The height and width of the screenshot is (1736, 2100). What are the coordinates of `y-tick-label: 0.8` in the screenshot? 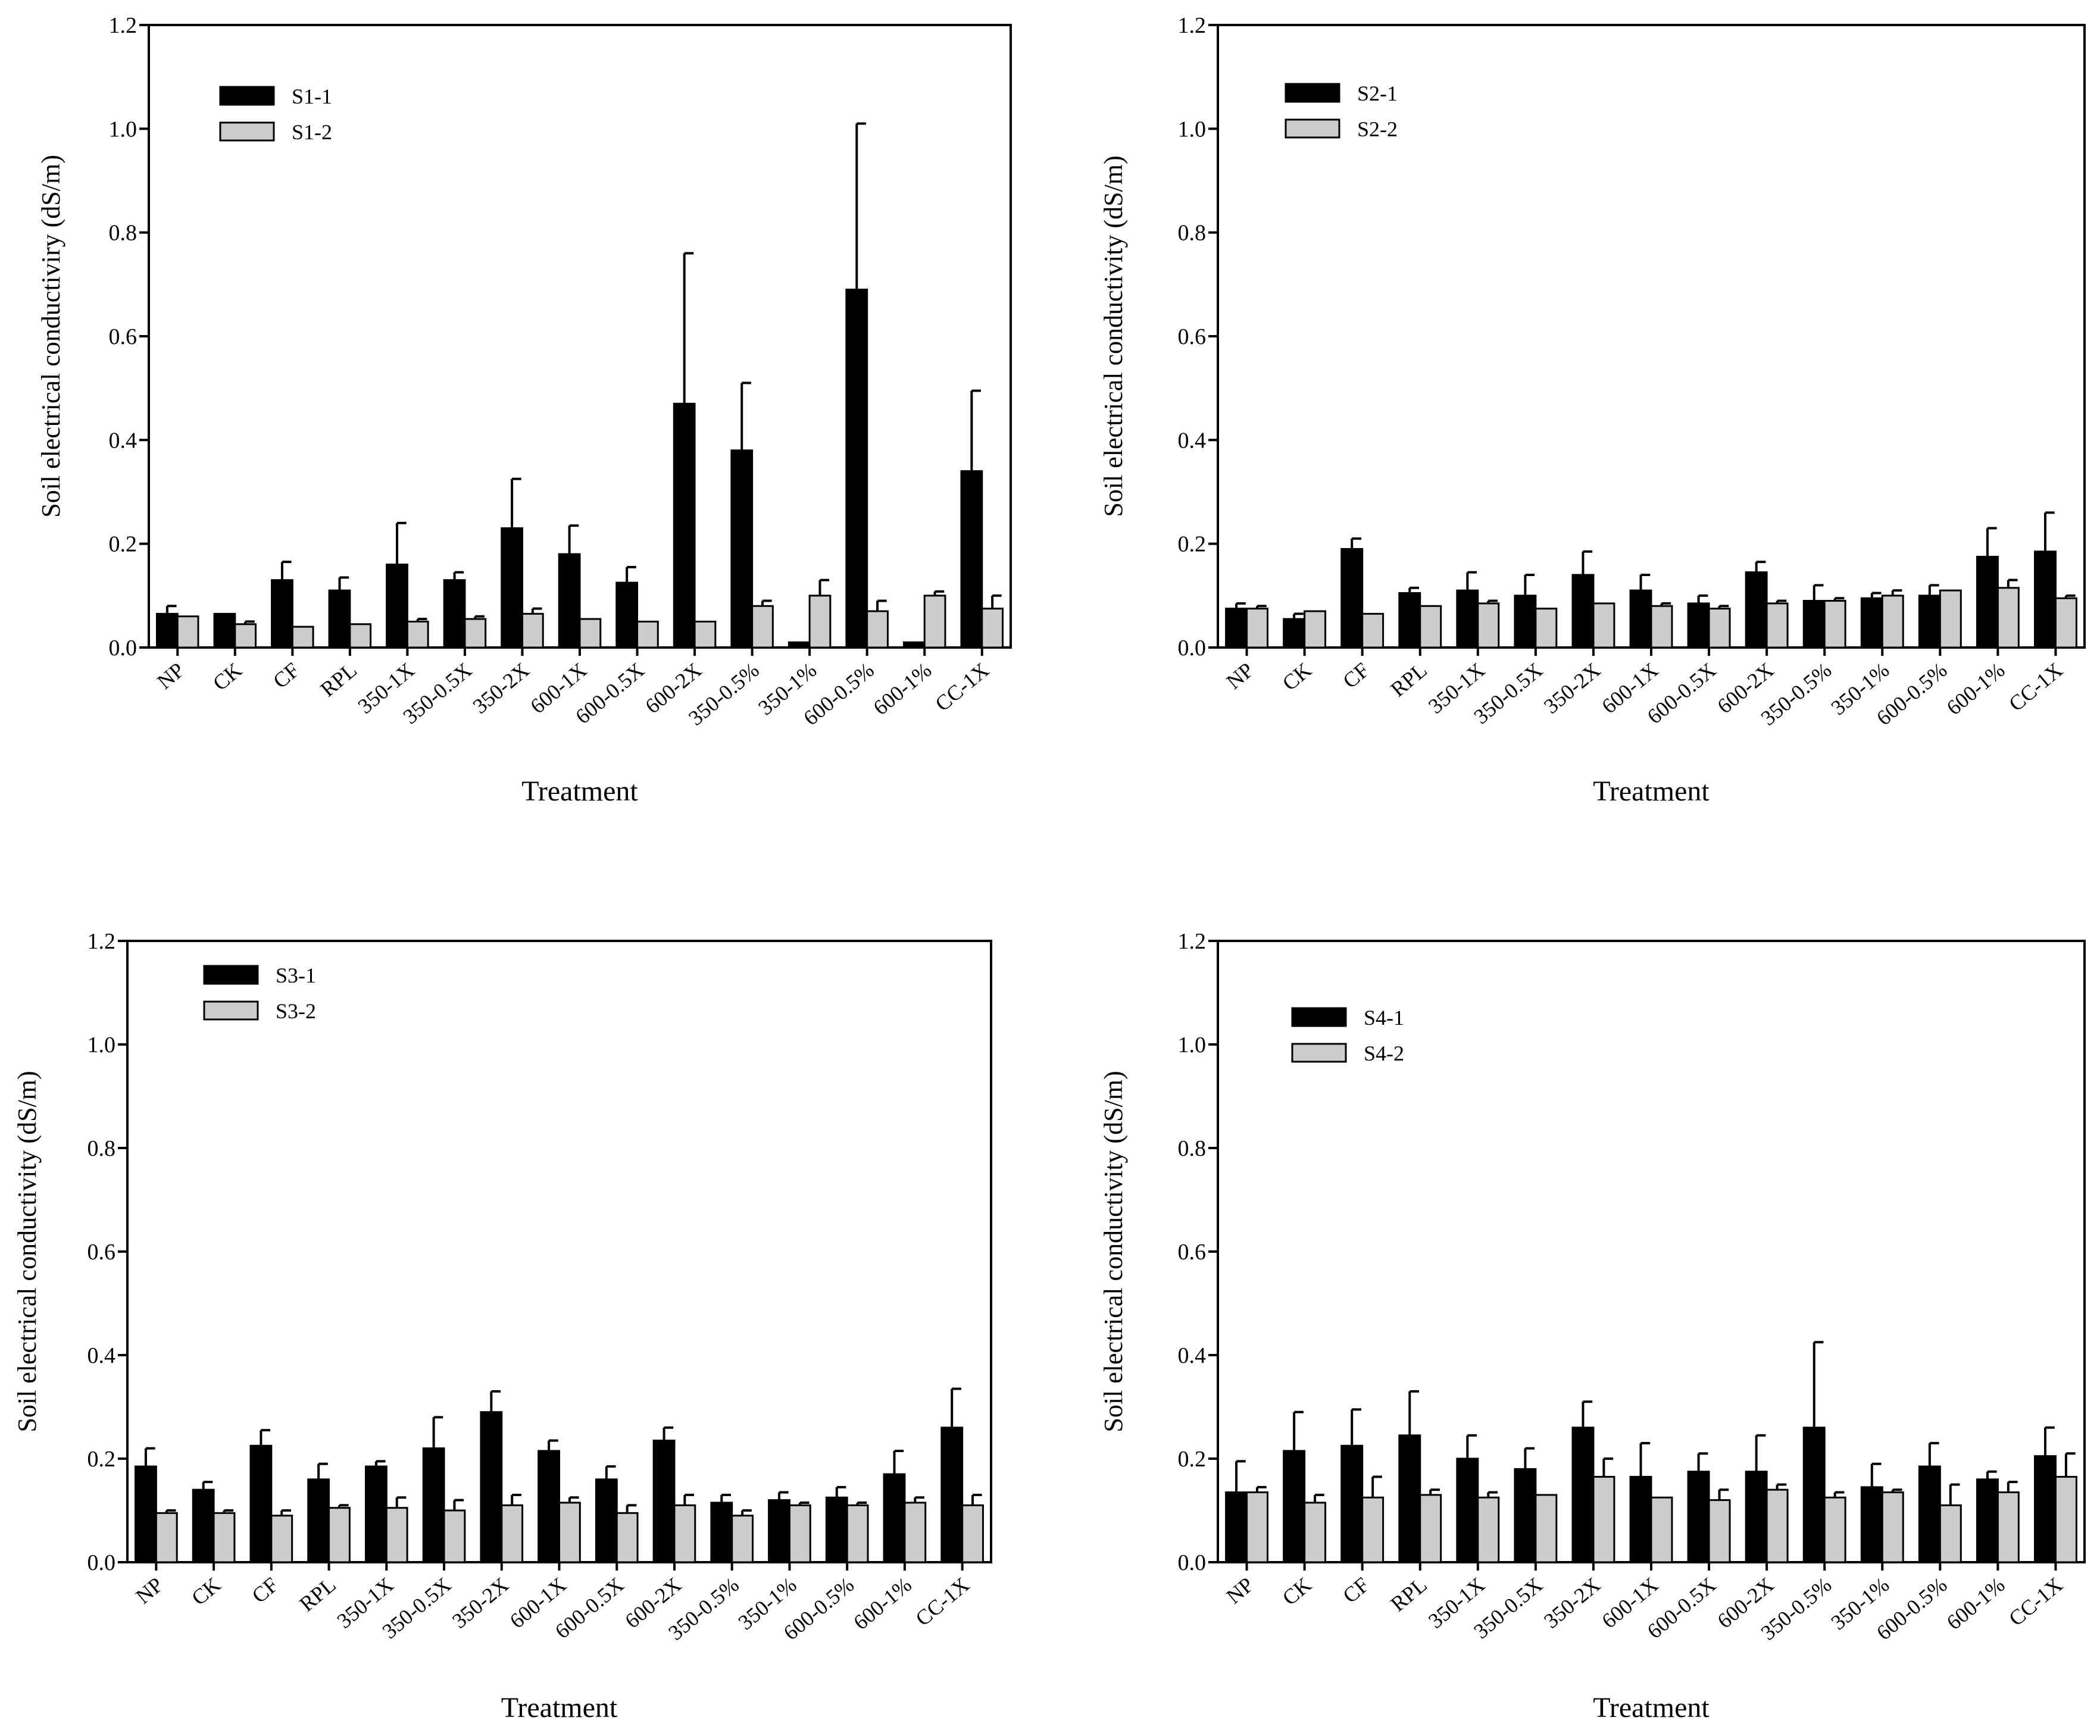 It's located at (102, 1148).